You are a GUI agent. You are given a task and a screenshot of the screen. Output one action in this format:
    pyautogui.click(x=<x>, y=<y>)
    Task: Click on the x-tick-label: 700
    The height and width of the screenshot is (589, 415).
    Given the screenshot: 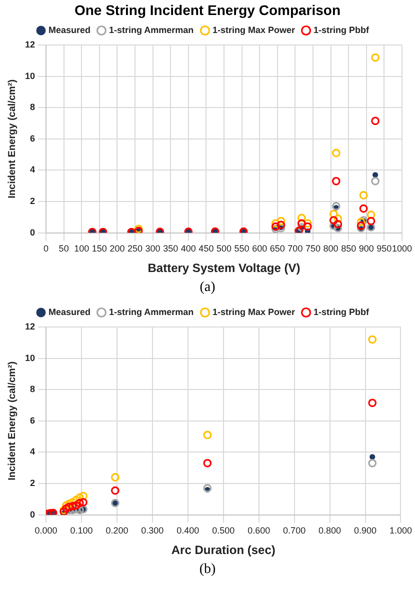 What is the action you would take?
    pyautogui.click(x=295, y=249)
    